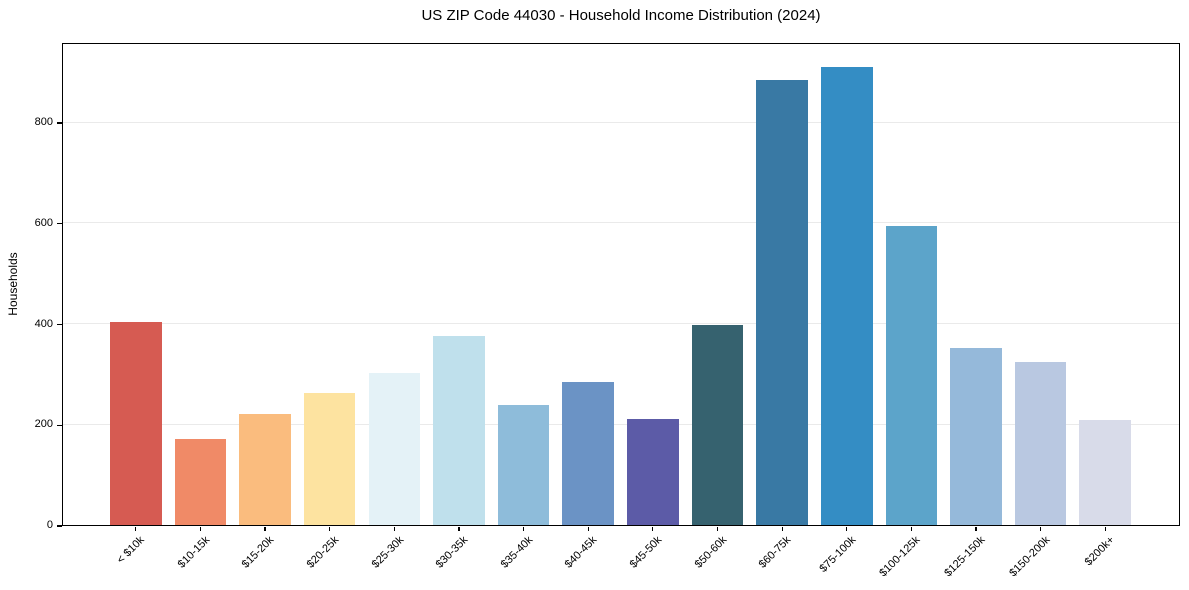 Image resolution: width=1189 pixels, height=590 pixels. I want to click on x-tick-label: $60-75k, so click(775, 552).